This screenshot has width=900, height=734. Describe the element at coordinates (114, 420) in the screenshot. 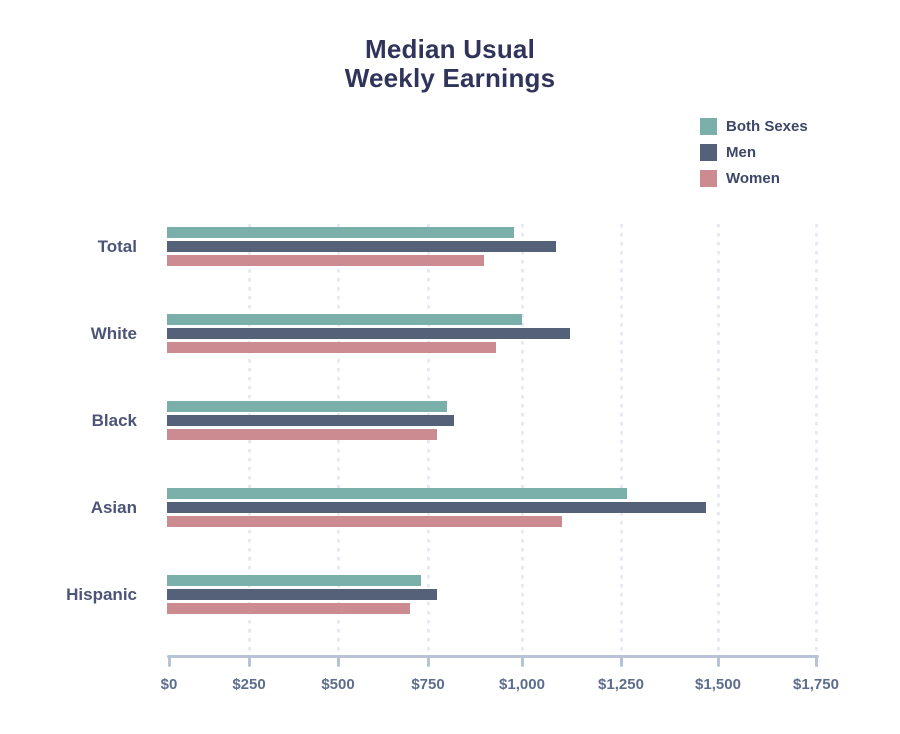

I see `category-label-black: Black` at that location.